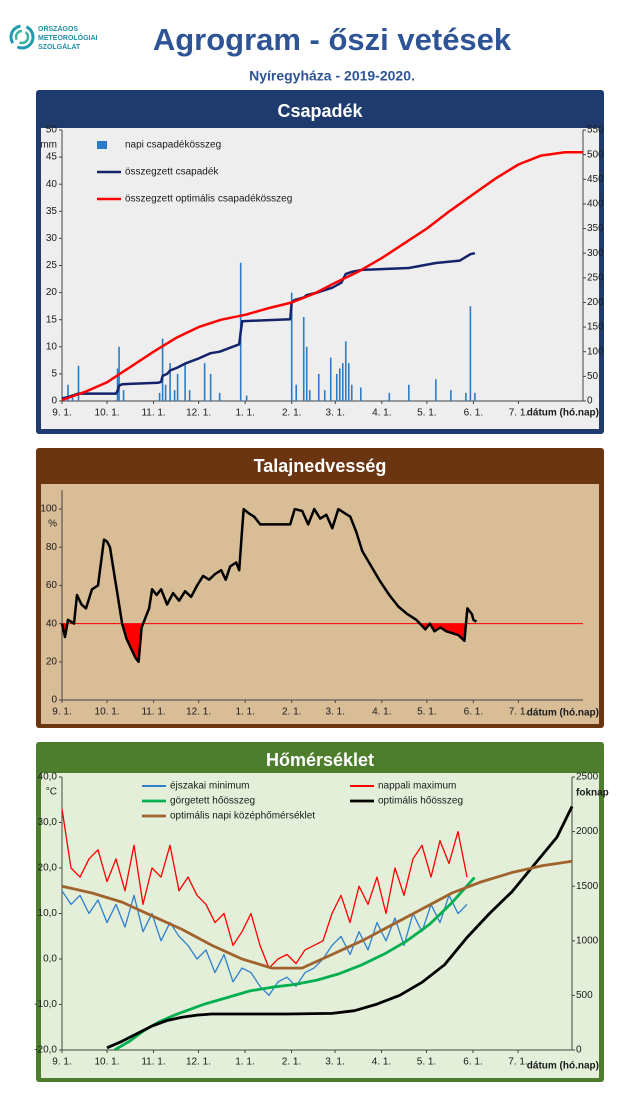 The image size is (640, 1102). Describe the element at coordinates (417, 786) in the screenshot. I see `legend-label: nappali maximum` at that location.